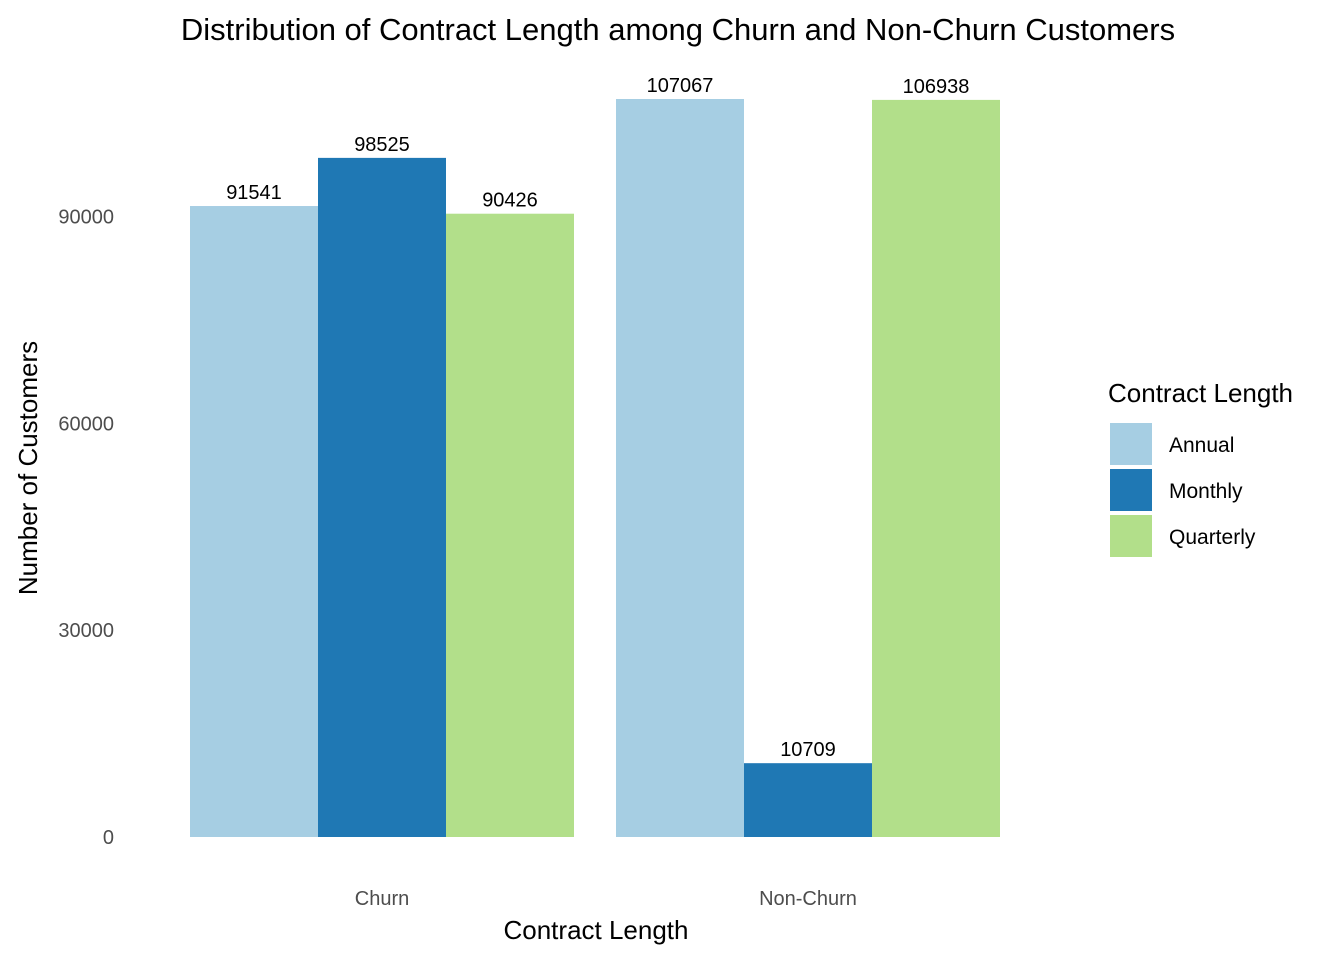 The width and height of the screenshot is (1344, 960). Describe the element at coordinates (382, 899) in the screenshot. I see `x-tick-label: Churn` at that location.